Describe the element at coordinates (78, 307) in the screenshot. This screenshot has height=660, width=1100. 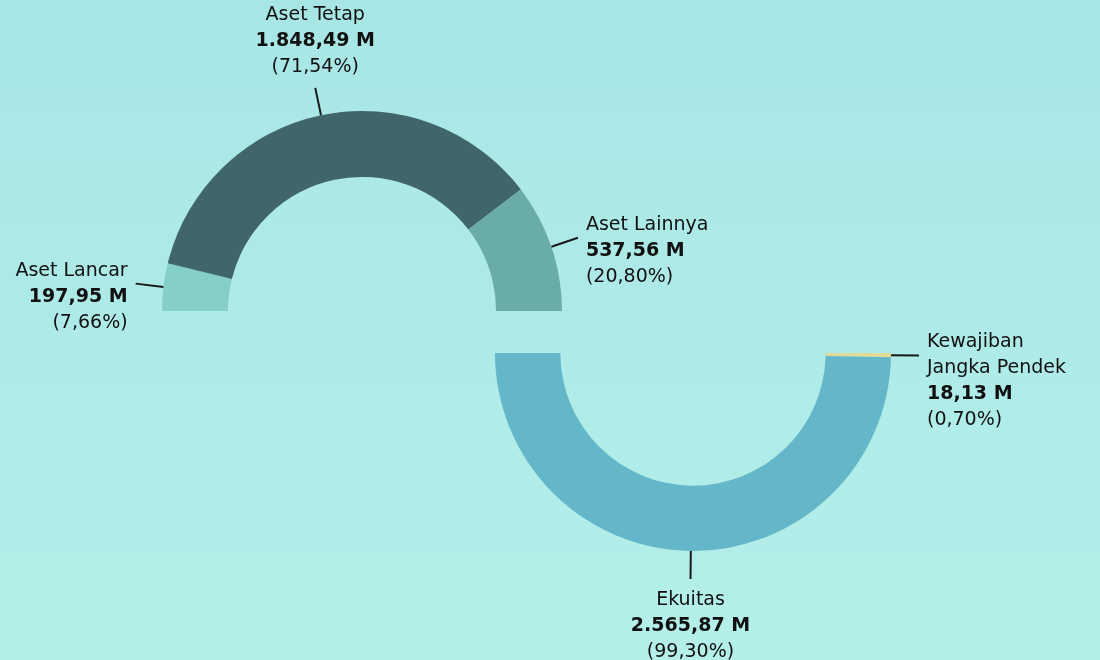
I see `data-label: 197,95 M (7,66%)` at that location.